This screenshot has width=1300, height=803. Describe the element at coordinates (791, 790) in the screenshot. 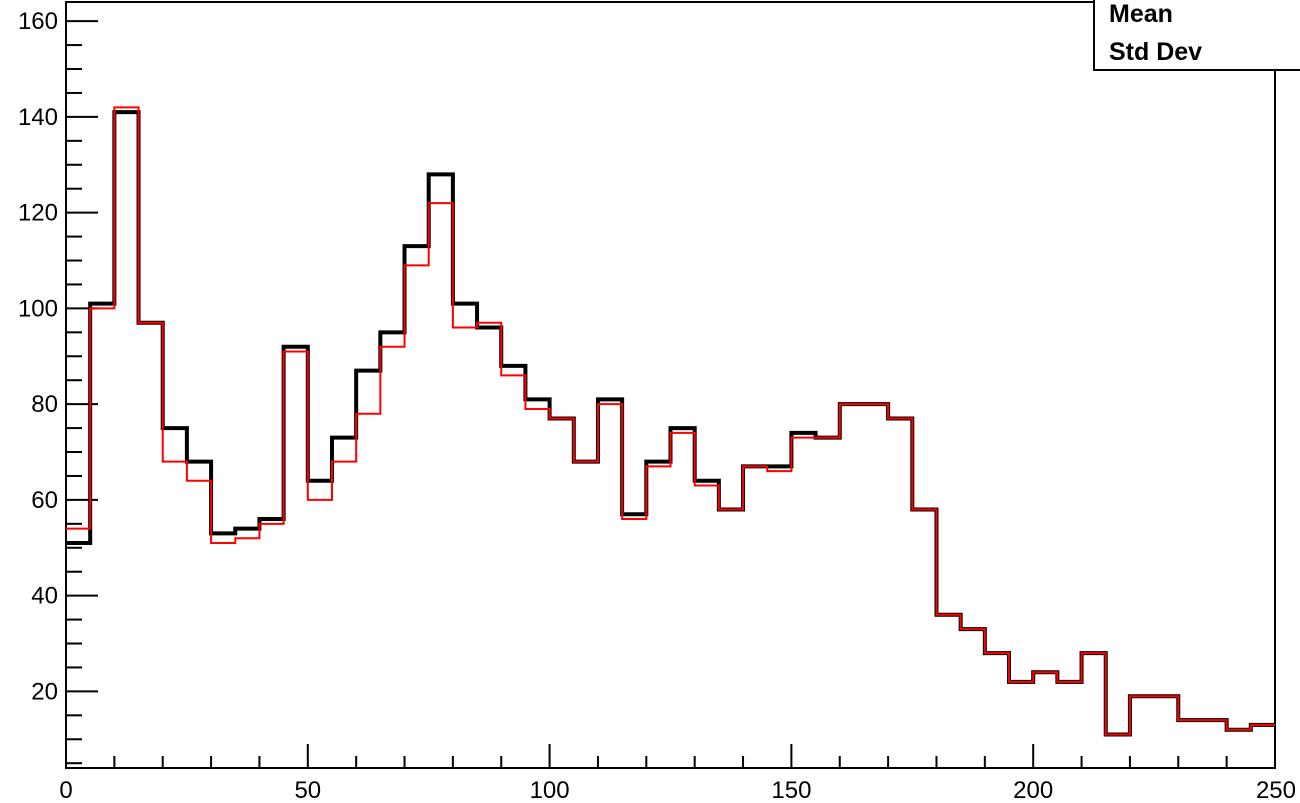

I see `x-tick-label: 150` at that location.